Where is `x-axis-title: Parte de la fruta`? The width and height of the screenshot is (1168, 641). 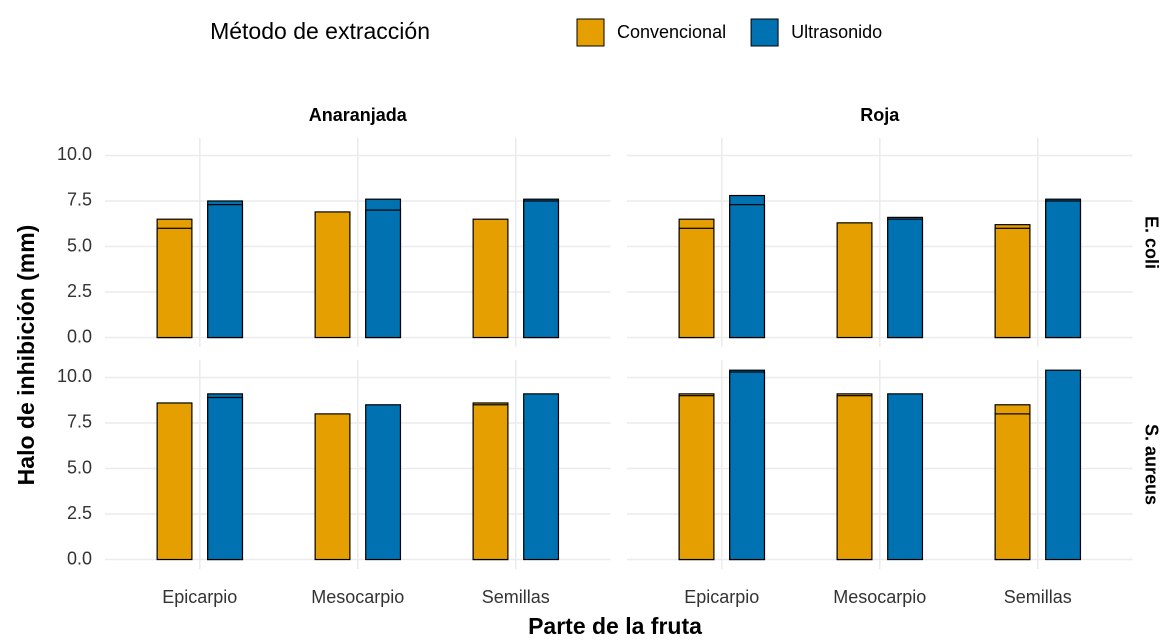 x-axis-title: Parte de la fruta is located at coordinates (615, 626).